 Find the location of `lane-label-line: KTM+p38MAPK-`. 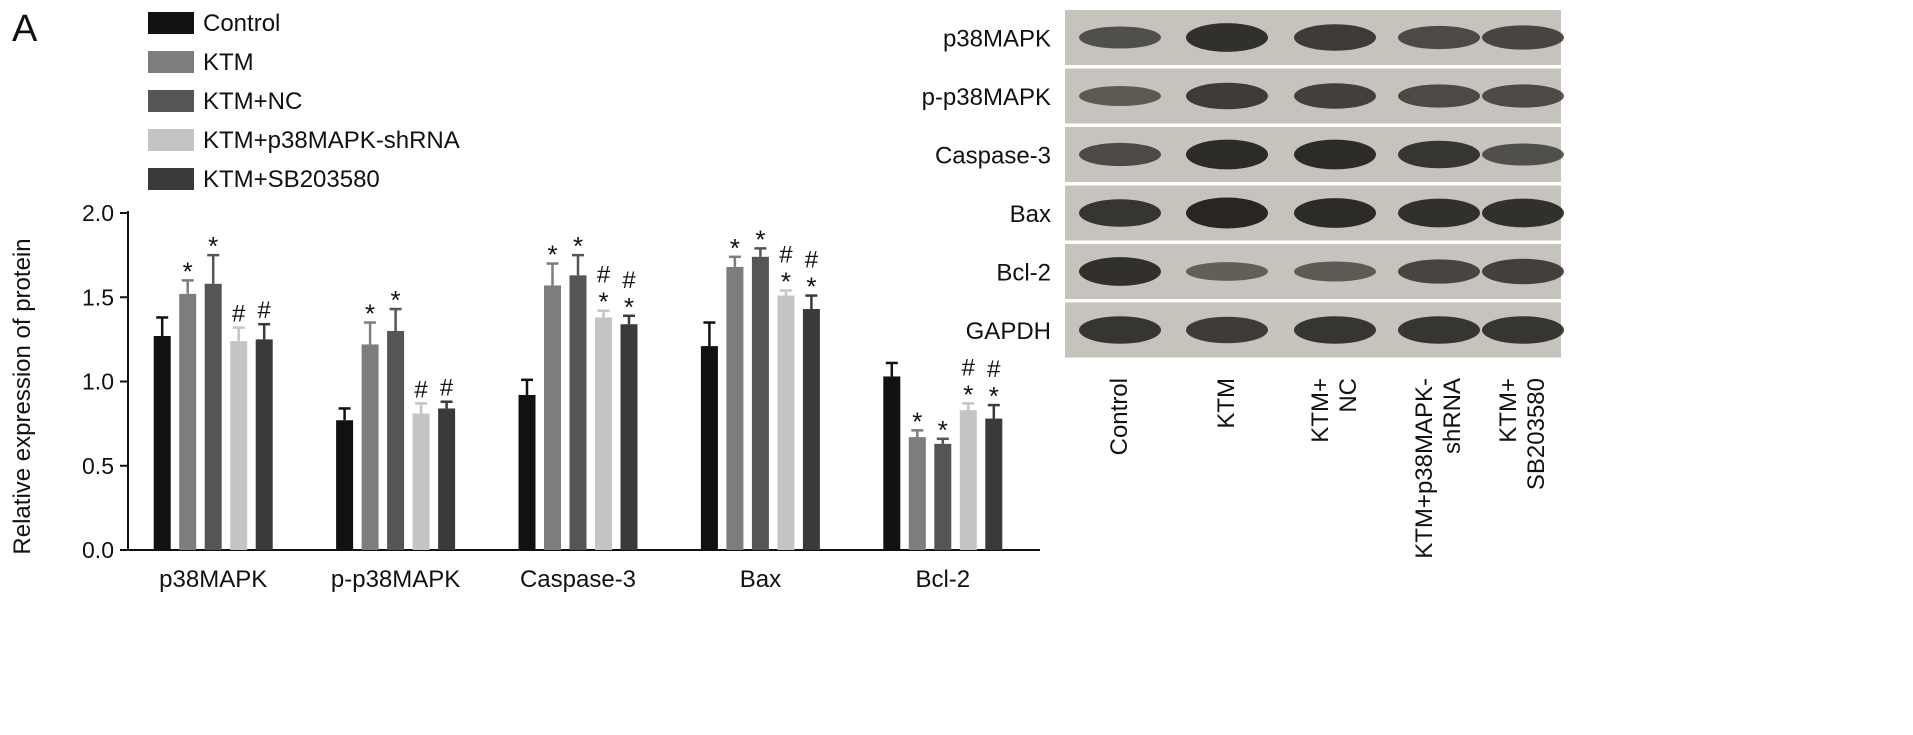

lane-label-line: KTM+p38MAPK- is located at coordinates (1424, 468).